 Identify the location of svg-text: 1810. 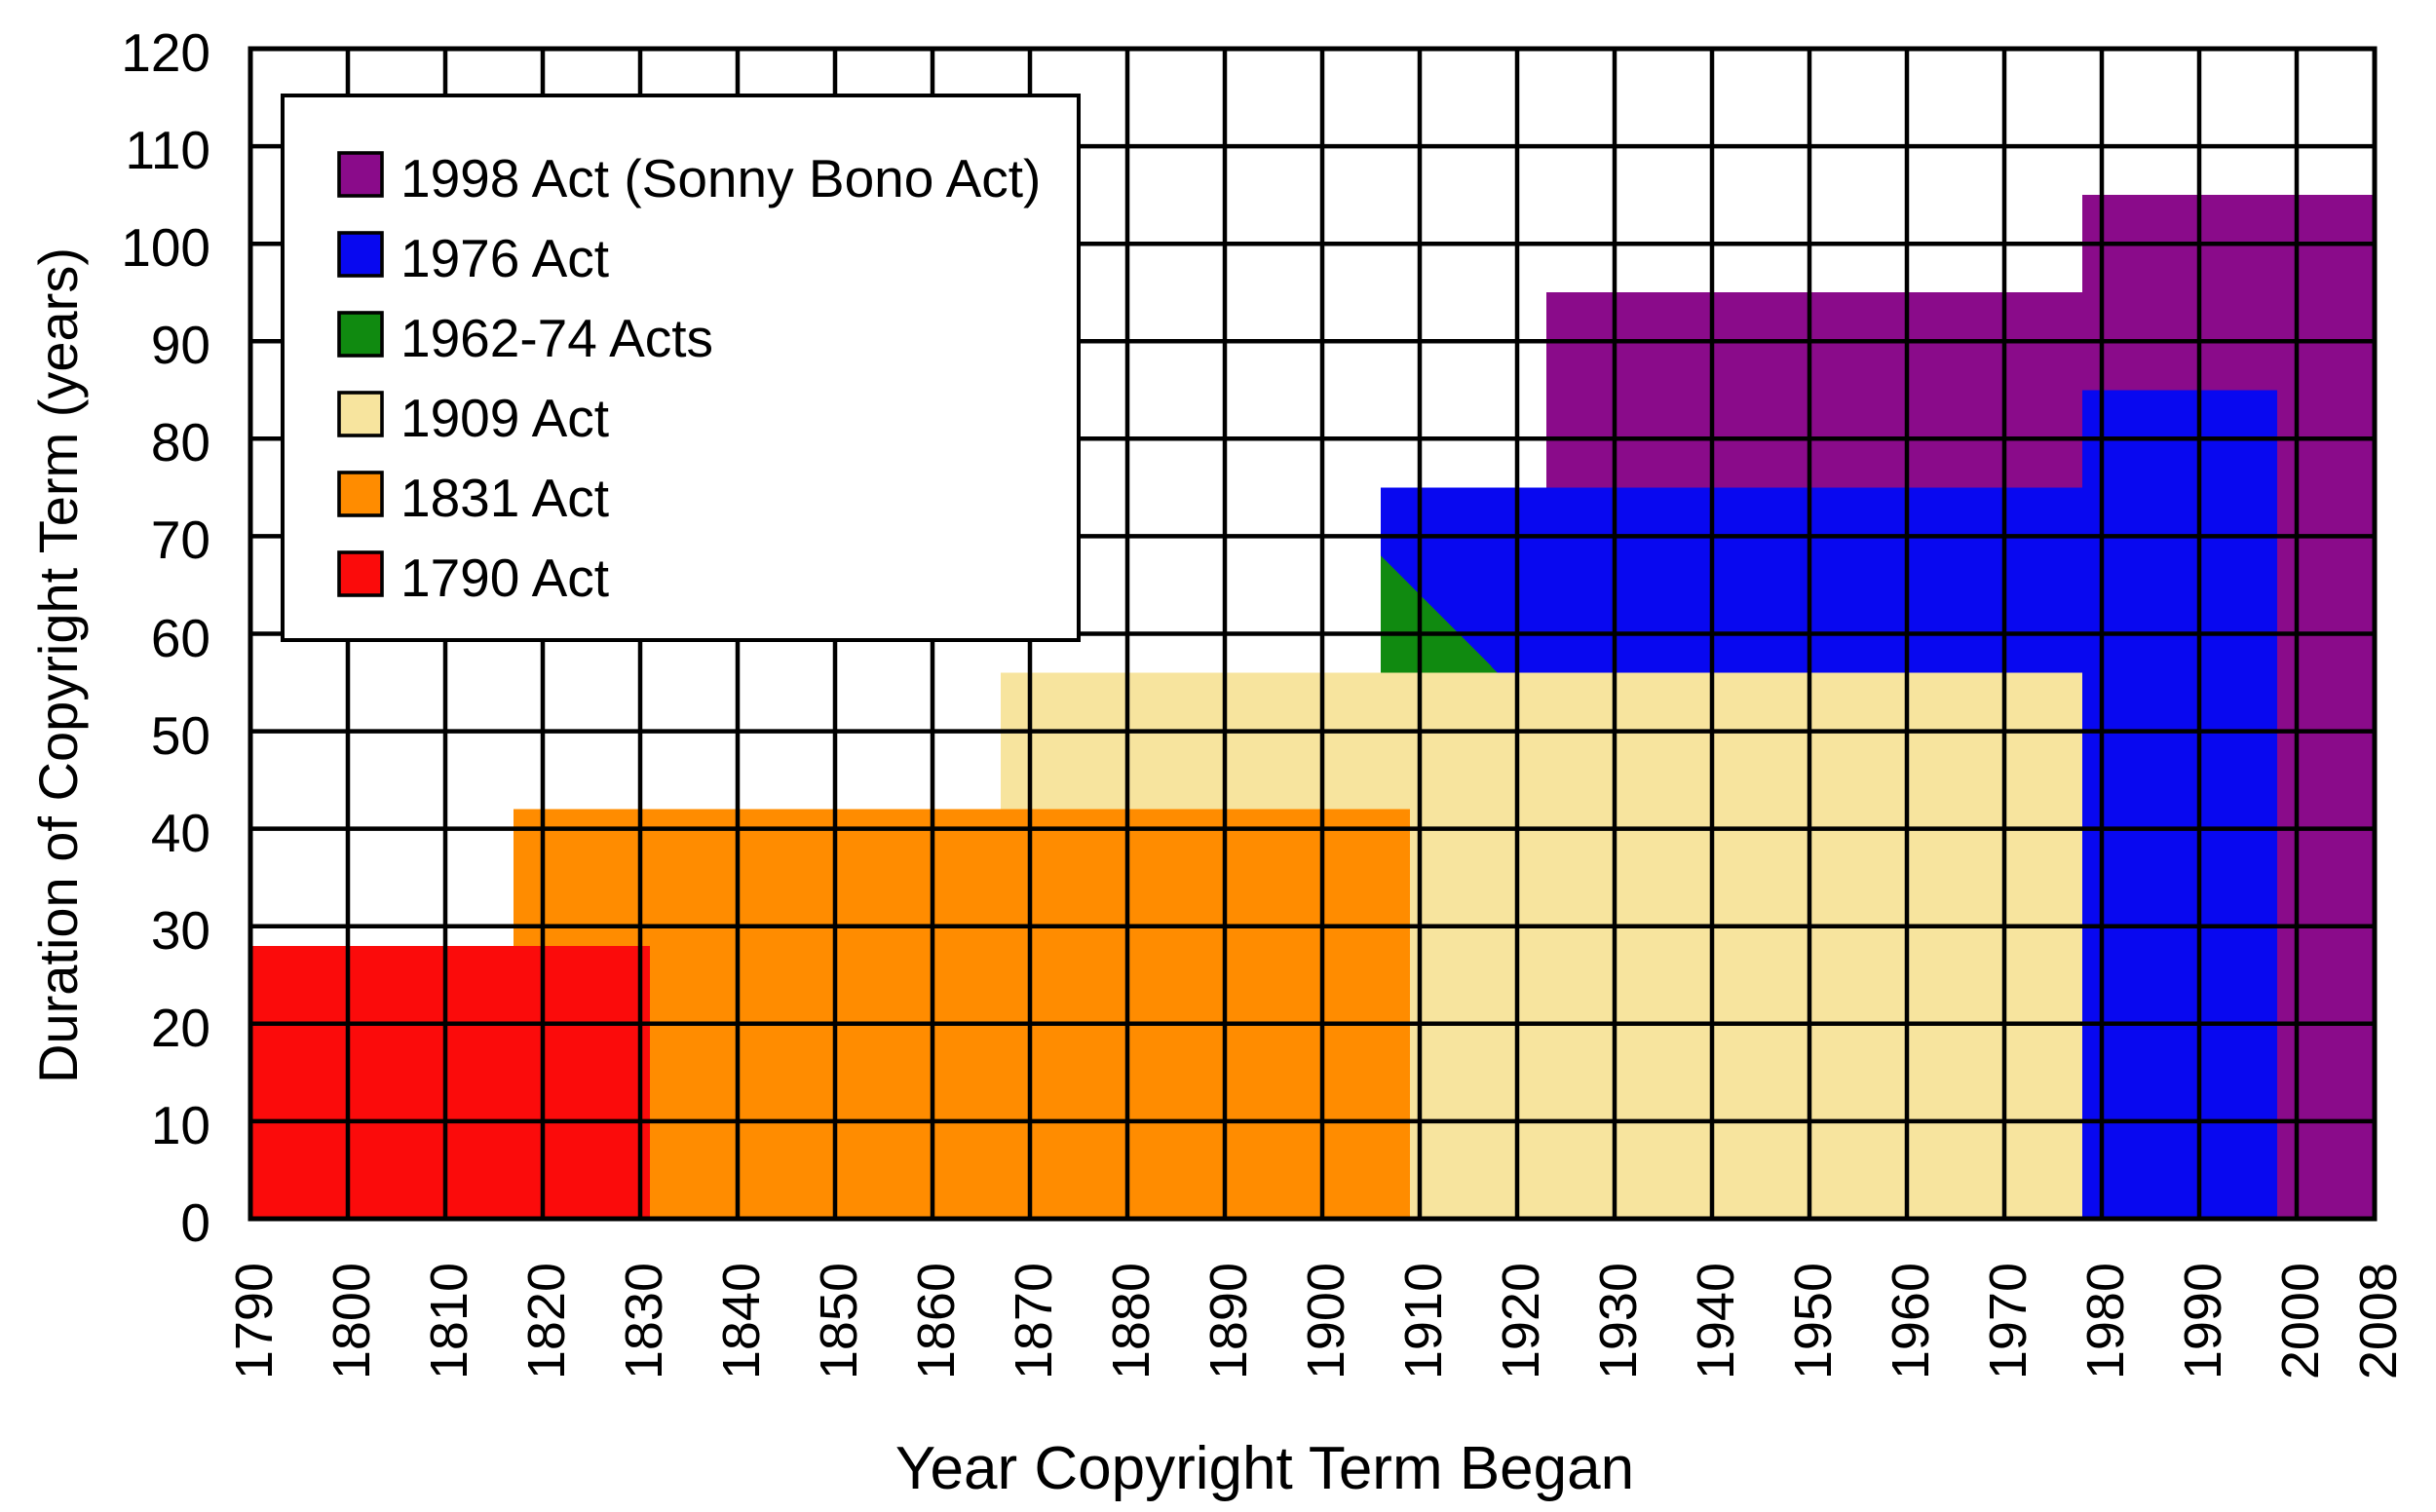
(449, 1321).